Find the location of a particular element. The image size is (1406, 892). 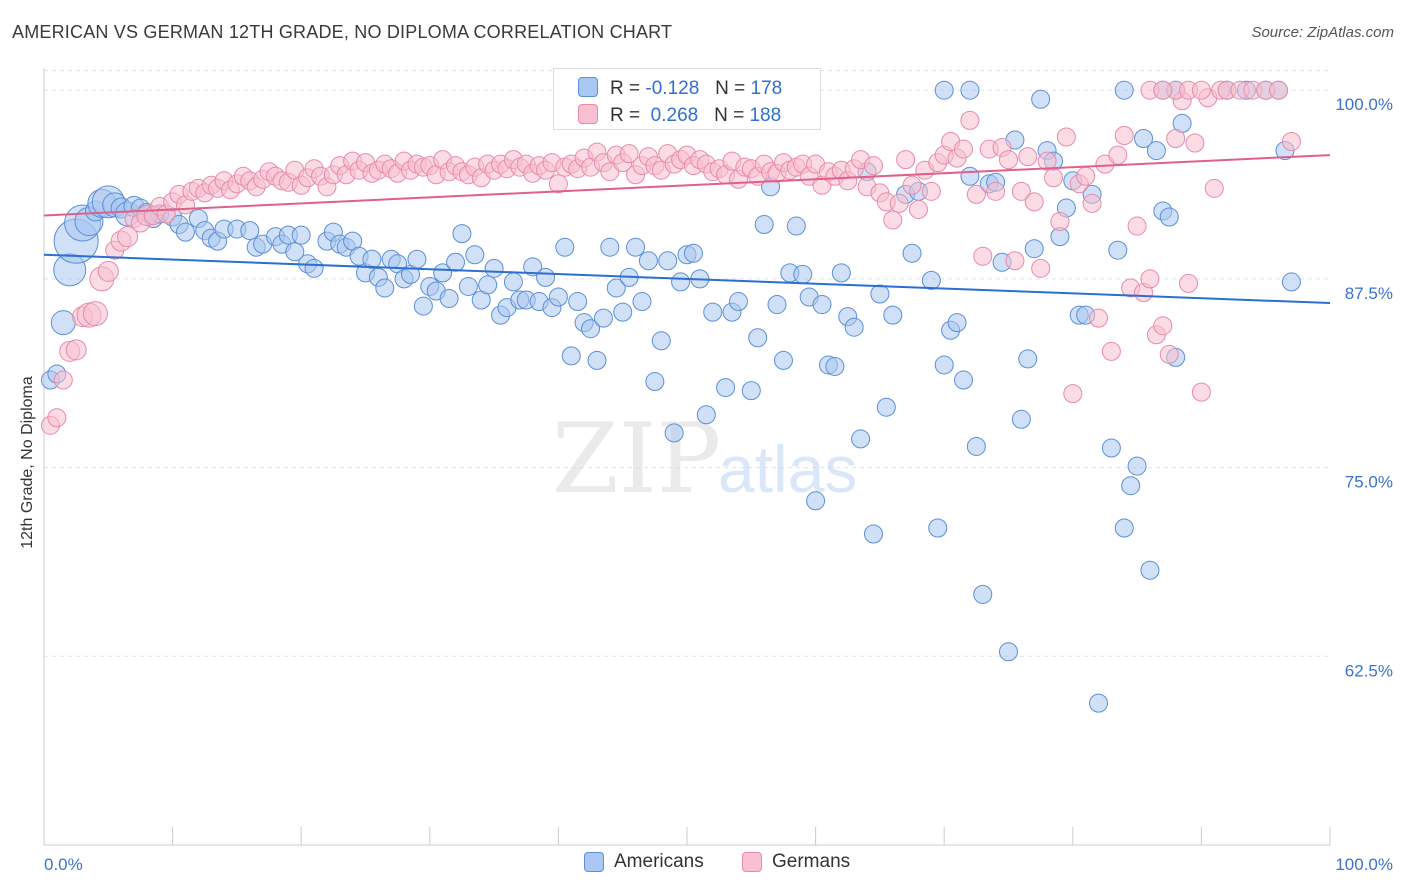

legend-item-americans: Americans is located at coordinates (644, 862).